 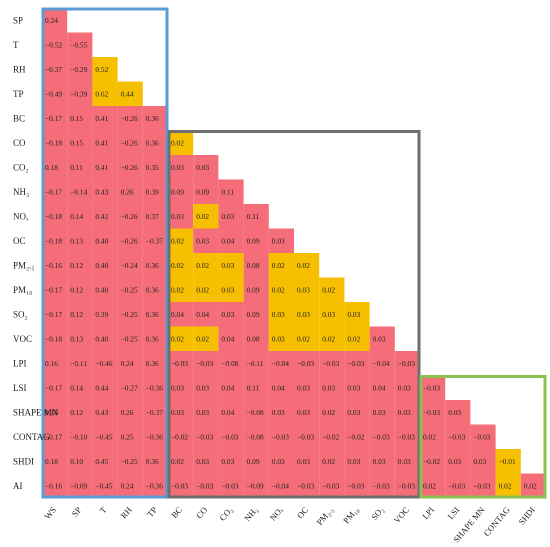 I want to click on cell-value-r13-c11: 0.02, so click(x=328, y=338).